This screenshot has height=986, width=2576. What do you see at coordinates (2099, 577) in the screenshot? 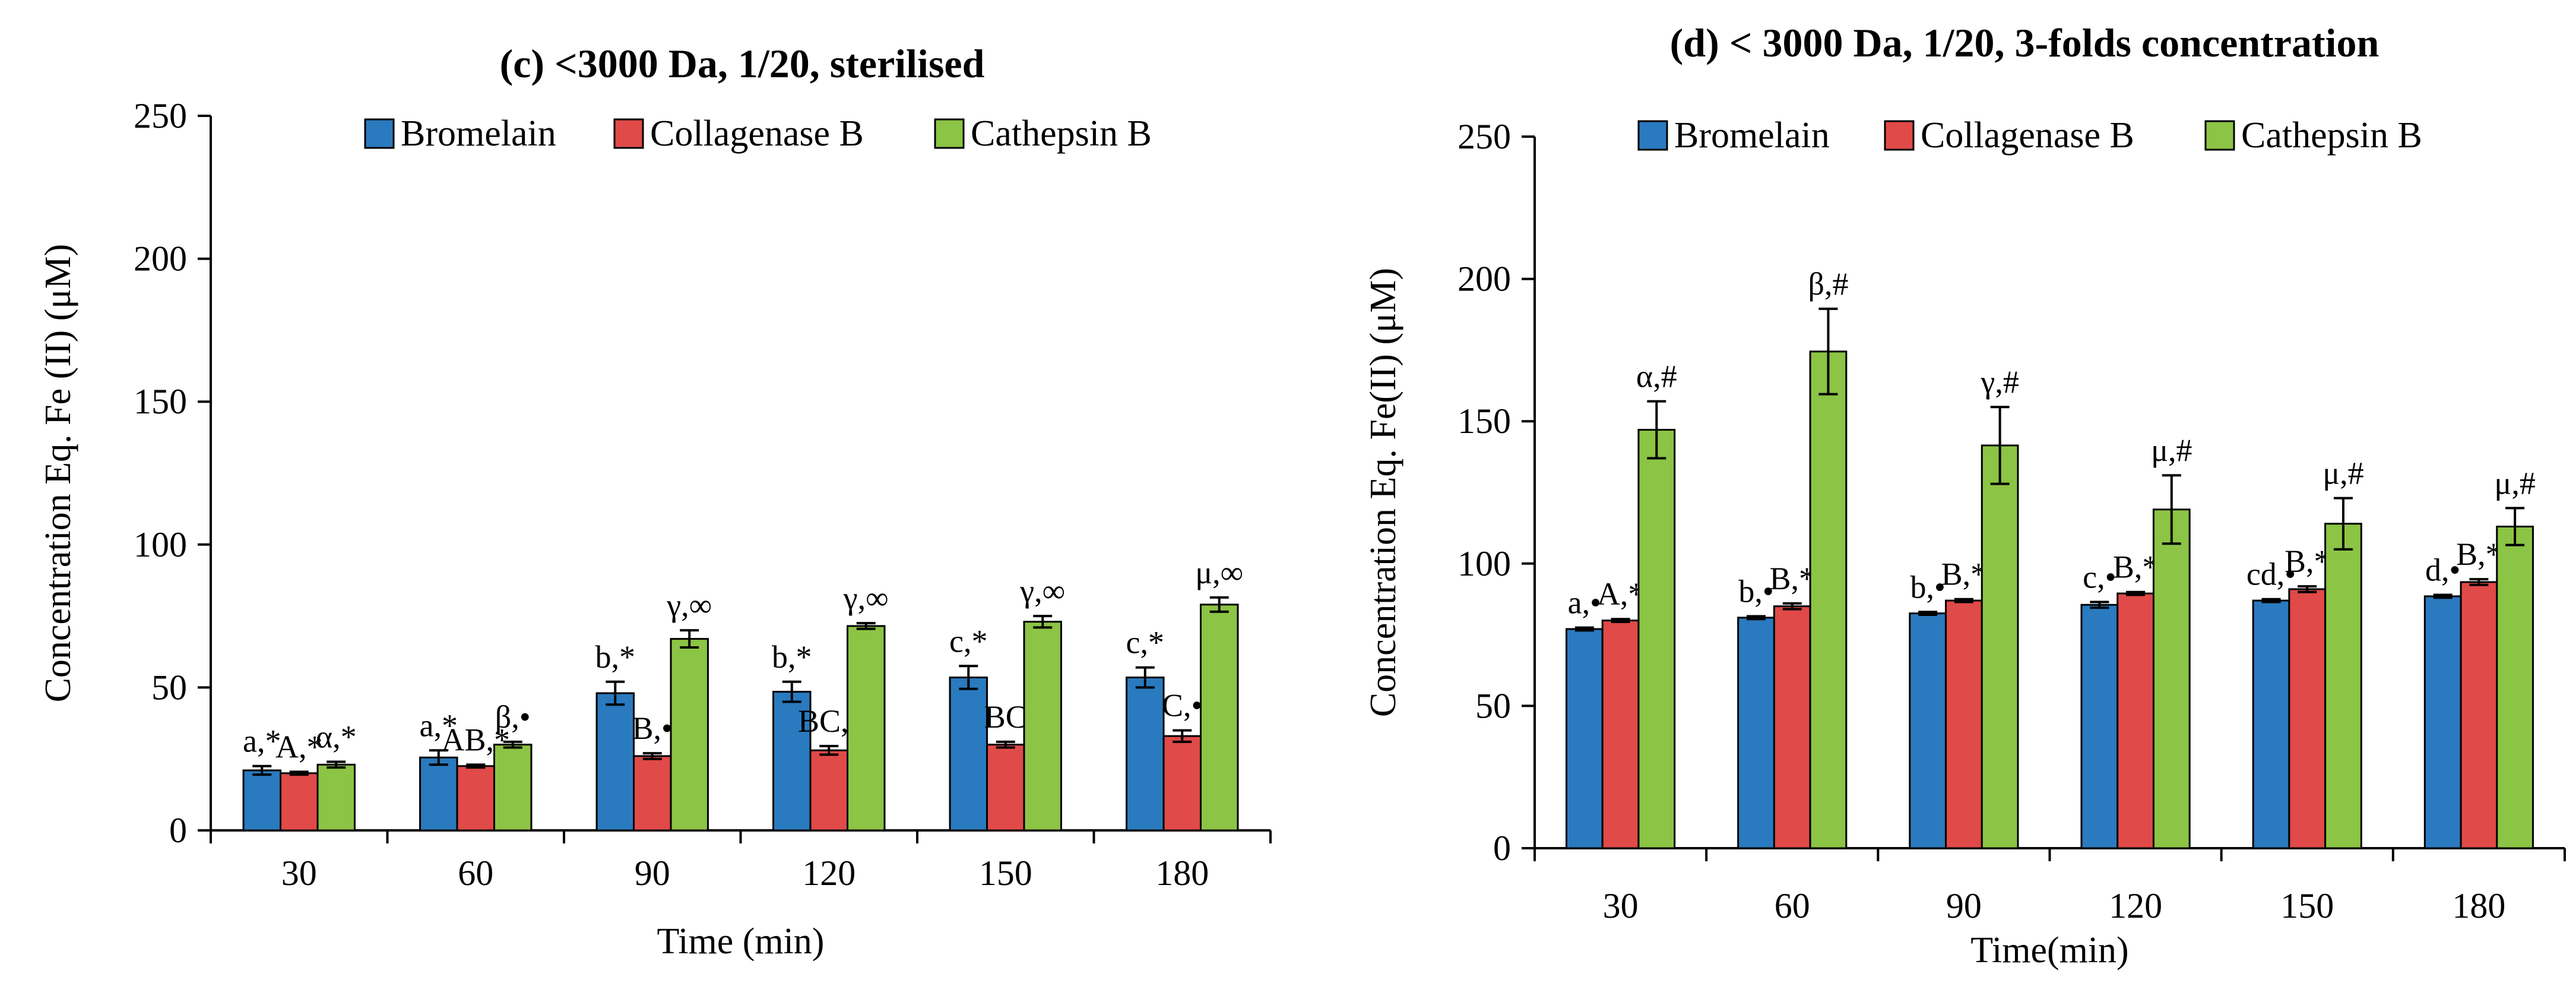
I see `data-label: c,•` at bounding box center [2099, 577].